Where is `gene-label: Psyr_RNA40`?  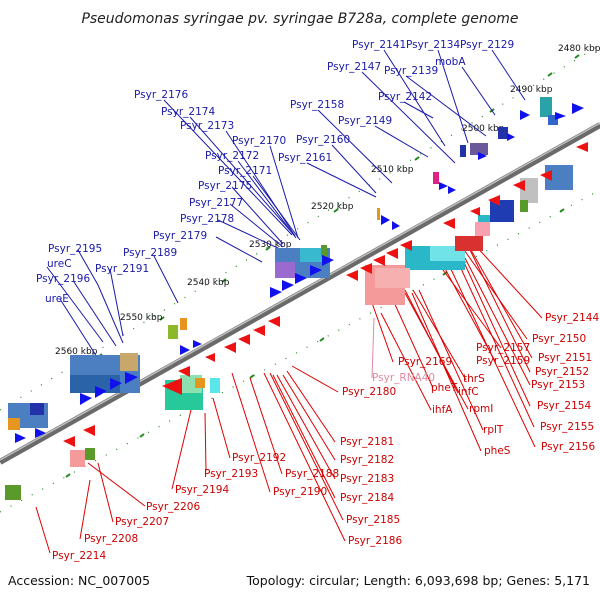 gene-label: Psyr_RNA40 is located at coordinates (403, 378).